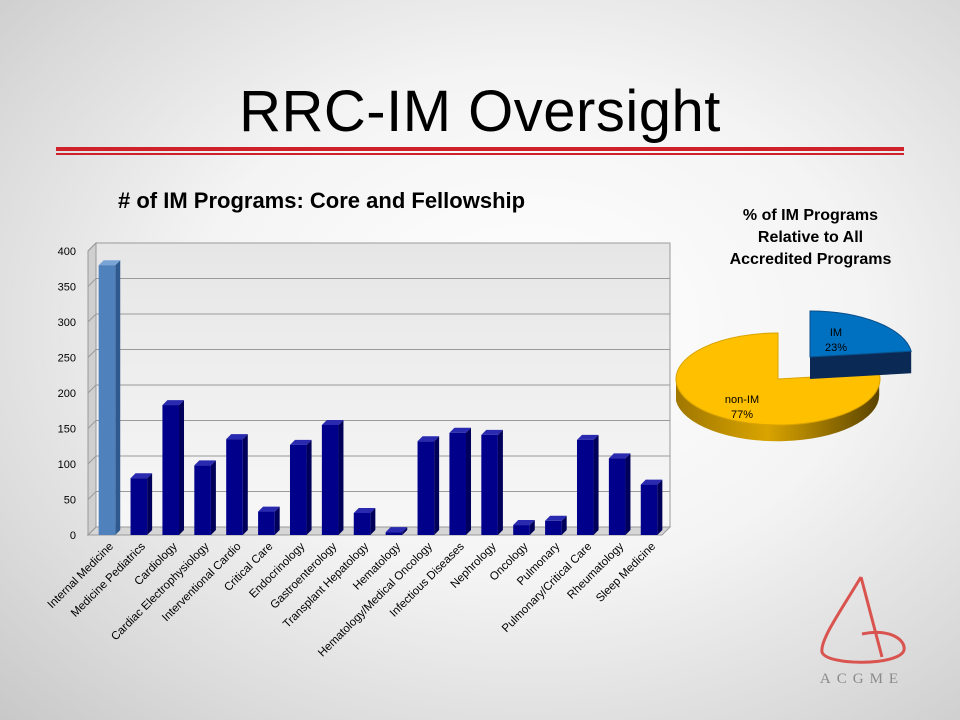 This screenshot has width=960, height=720. I want to click on pie-chart: IM 23% non-IM 77%, so click(793, 376).